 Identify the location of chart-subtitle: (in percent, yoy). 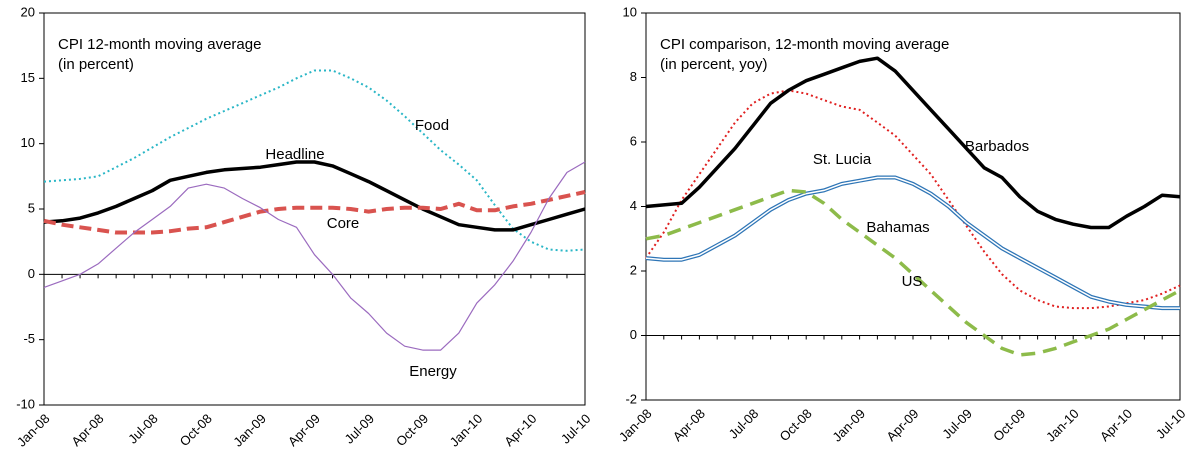
(714, 64).